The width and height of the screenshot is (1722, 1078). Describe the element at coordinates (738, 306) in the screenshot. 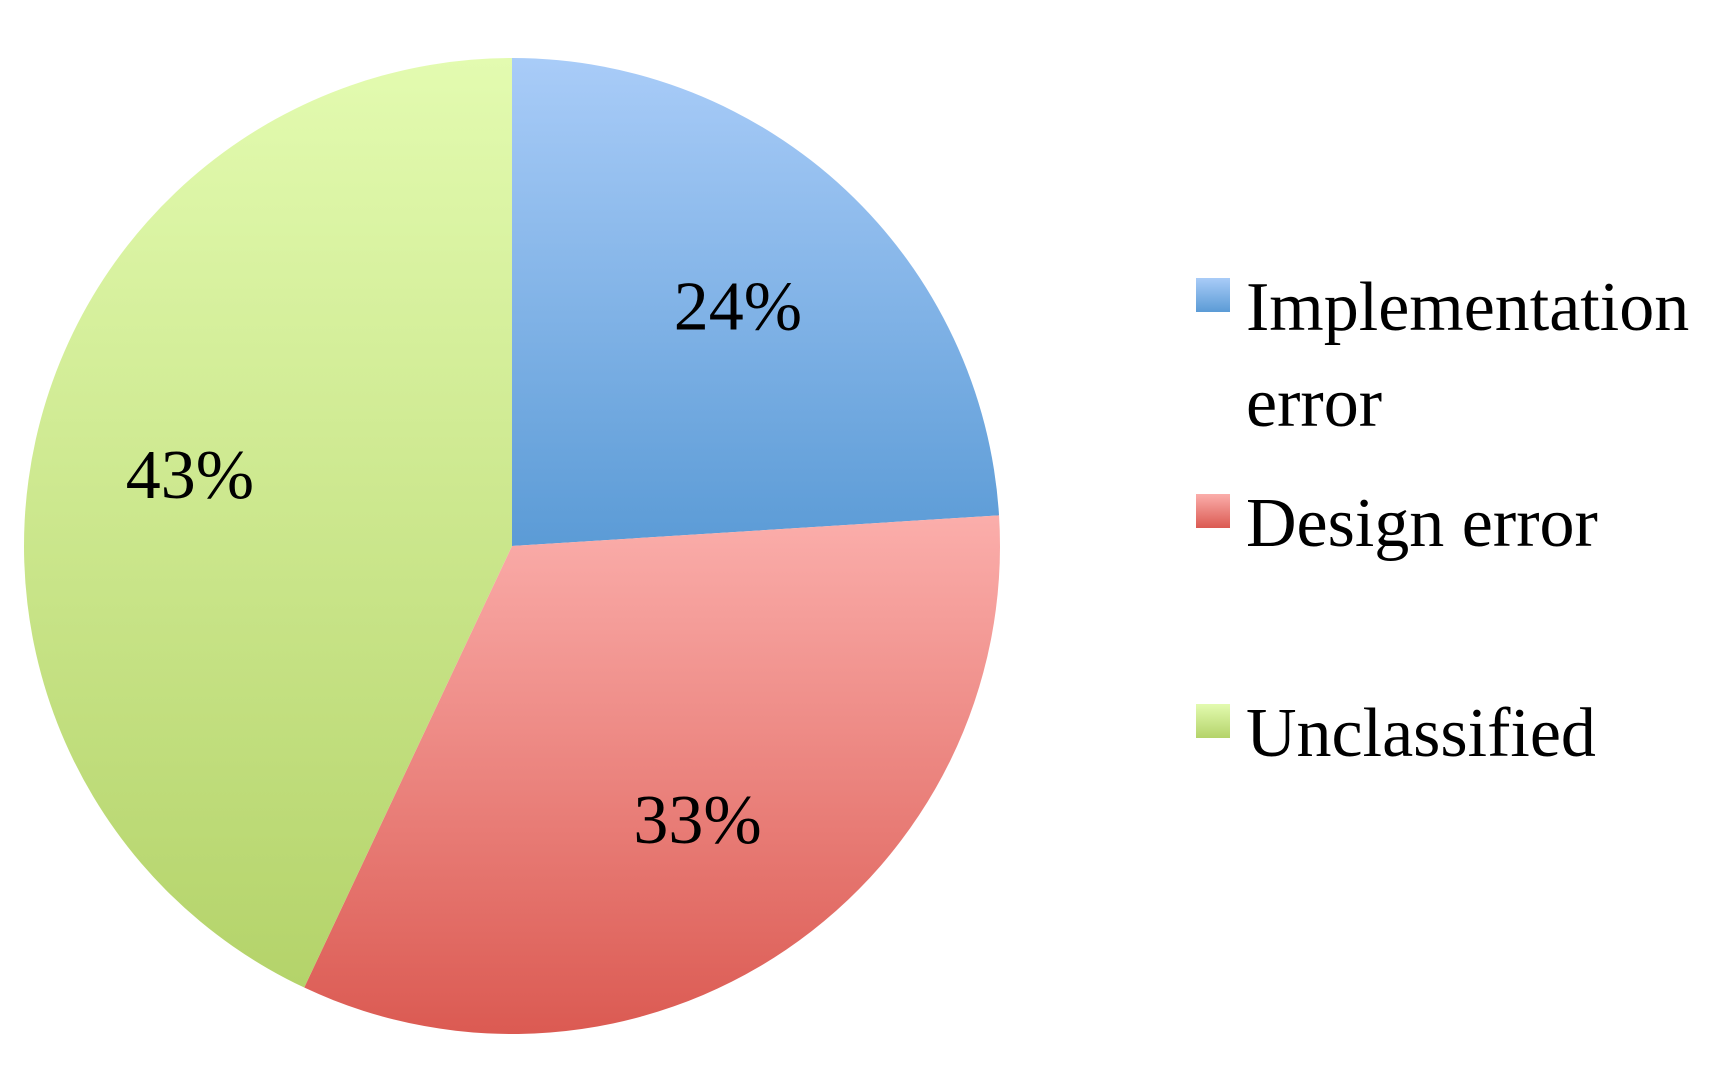

I see `slice-label-implementation-error: 24%` at that location.